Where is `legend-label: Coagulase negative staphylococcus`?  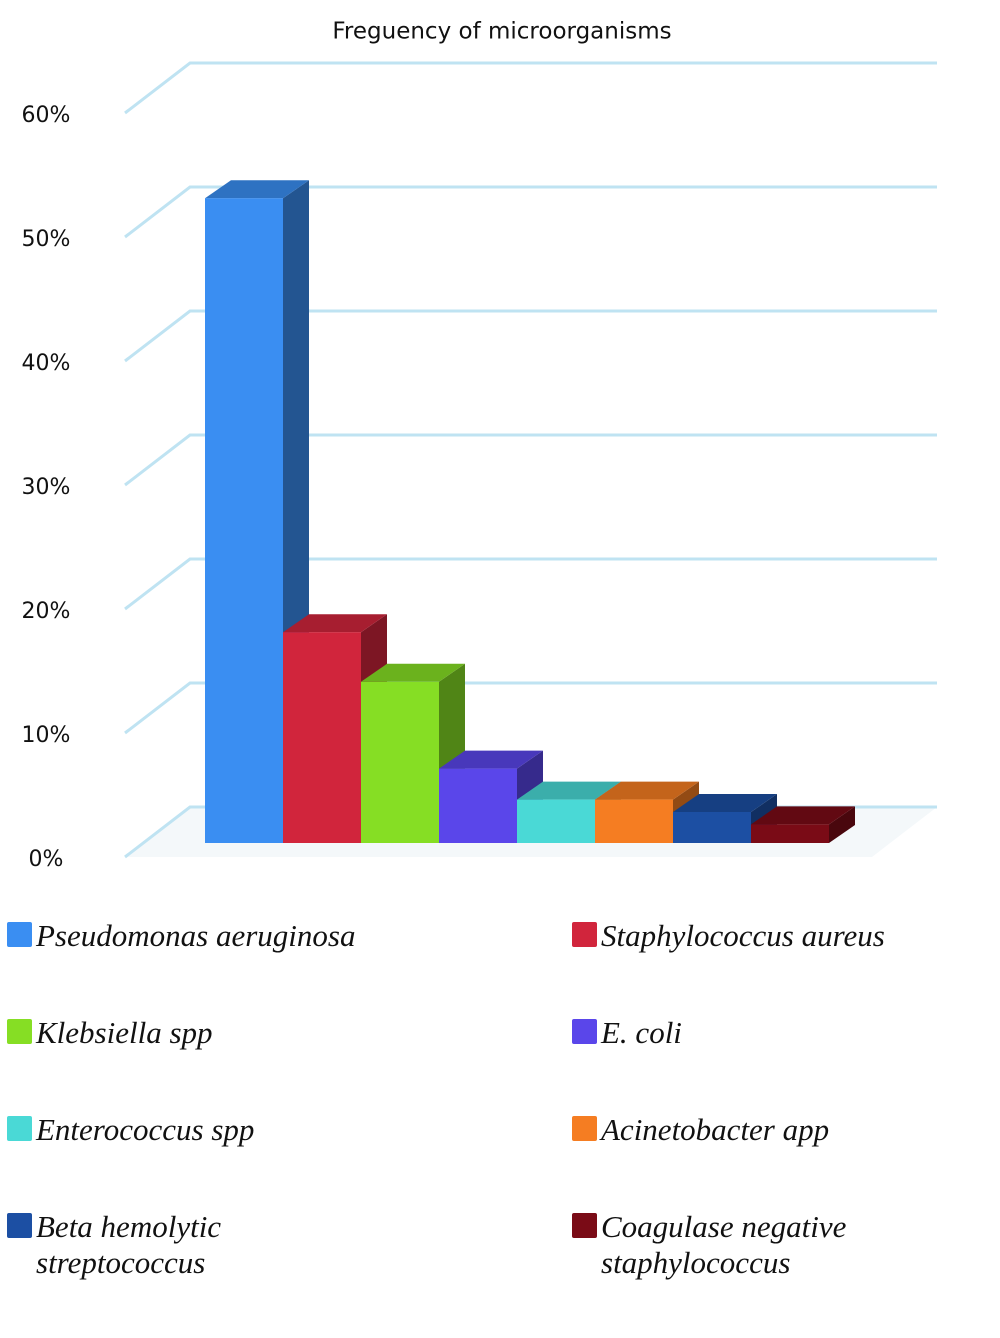 legend-label: Coagulase negative staphylococcus is located at coordinates (724, 1244).